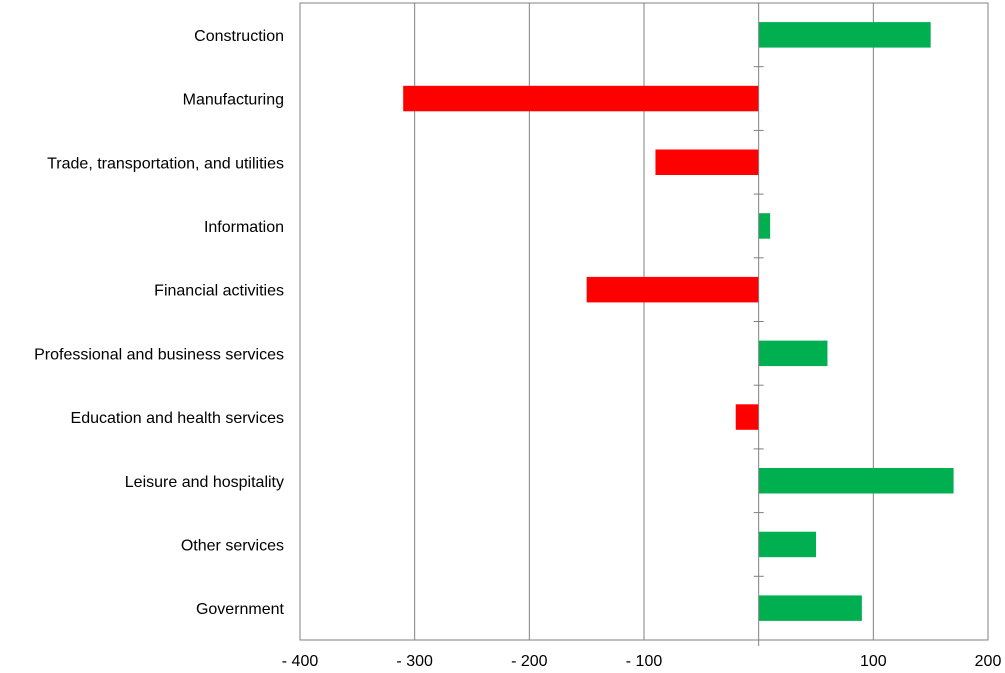 The image size is (1005, 673). What do you see at coordinates (159, 354) in the screenshot?
I see `category-label: Professional and business services` at bounding box center [159, 354].